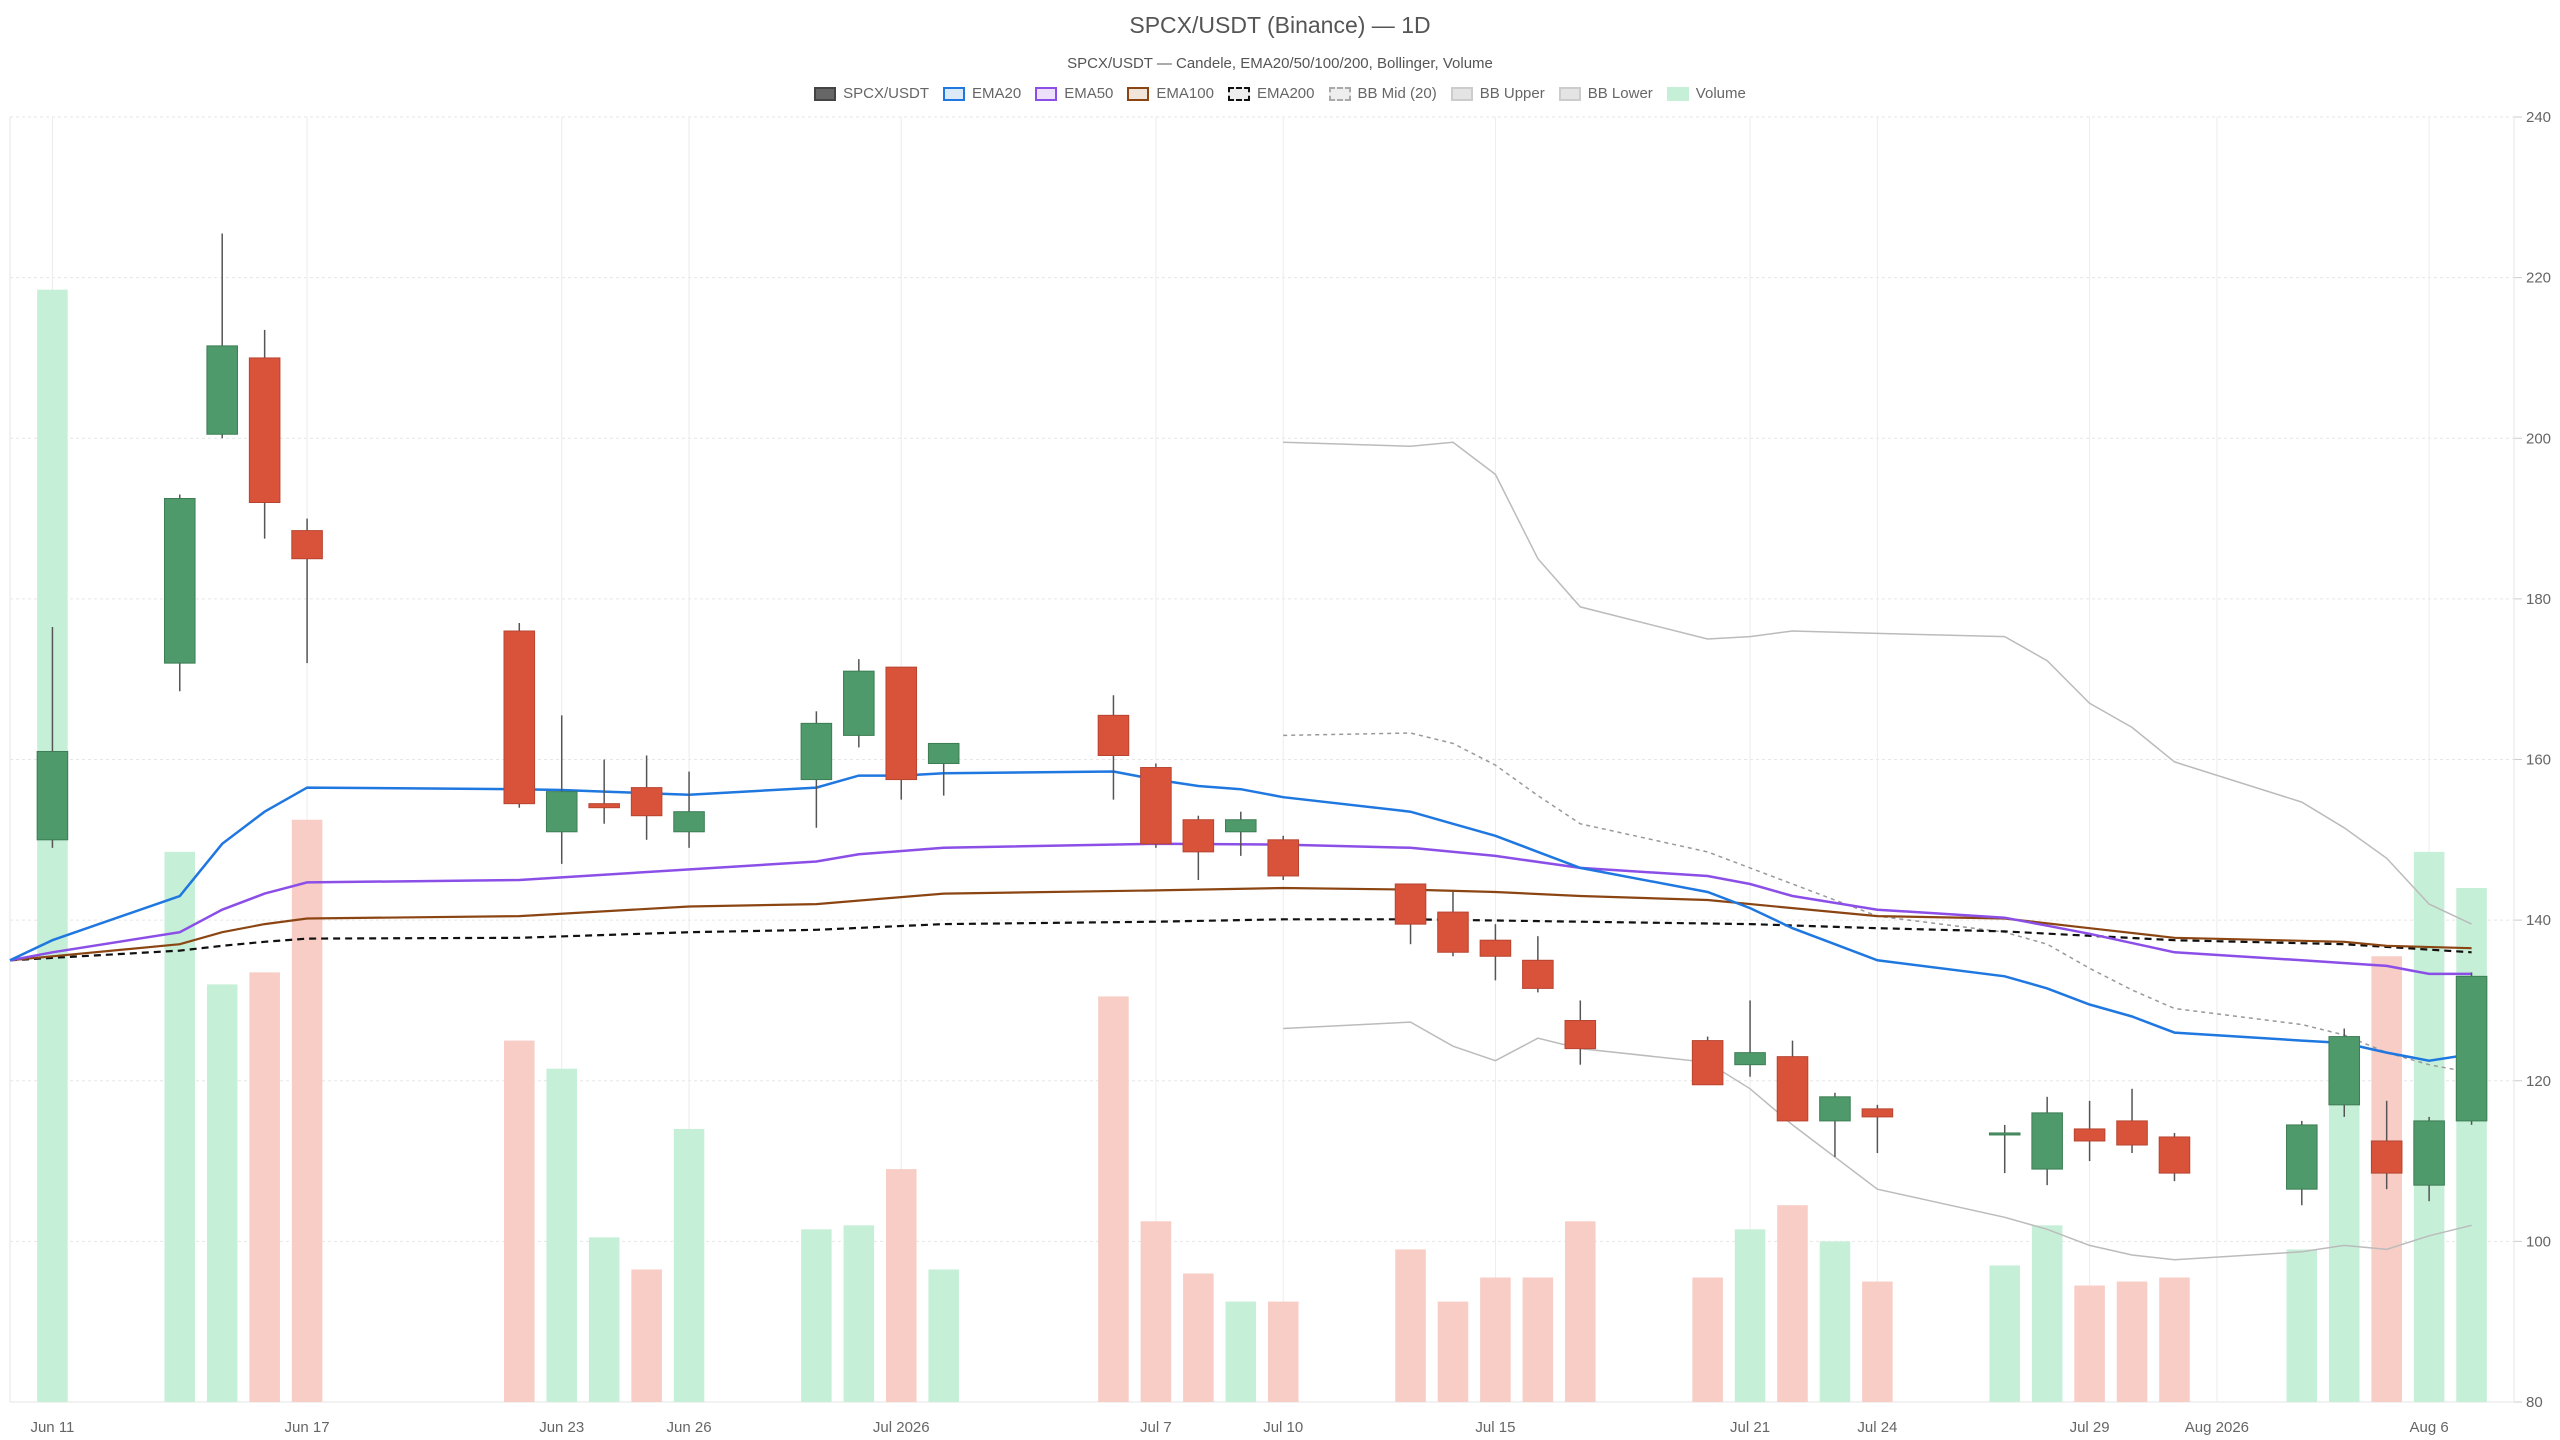 This screenshot has width=2560, height=1440. I want to click on legend-item: BB Upper, so click(1497, 93).